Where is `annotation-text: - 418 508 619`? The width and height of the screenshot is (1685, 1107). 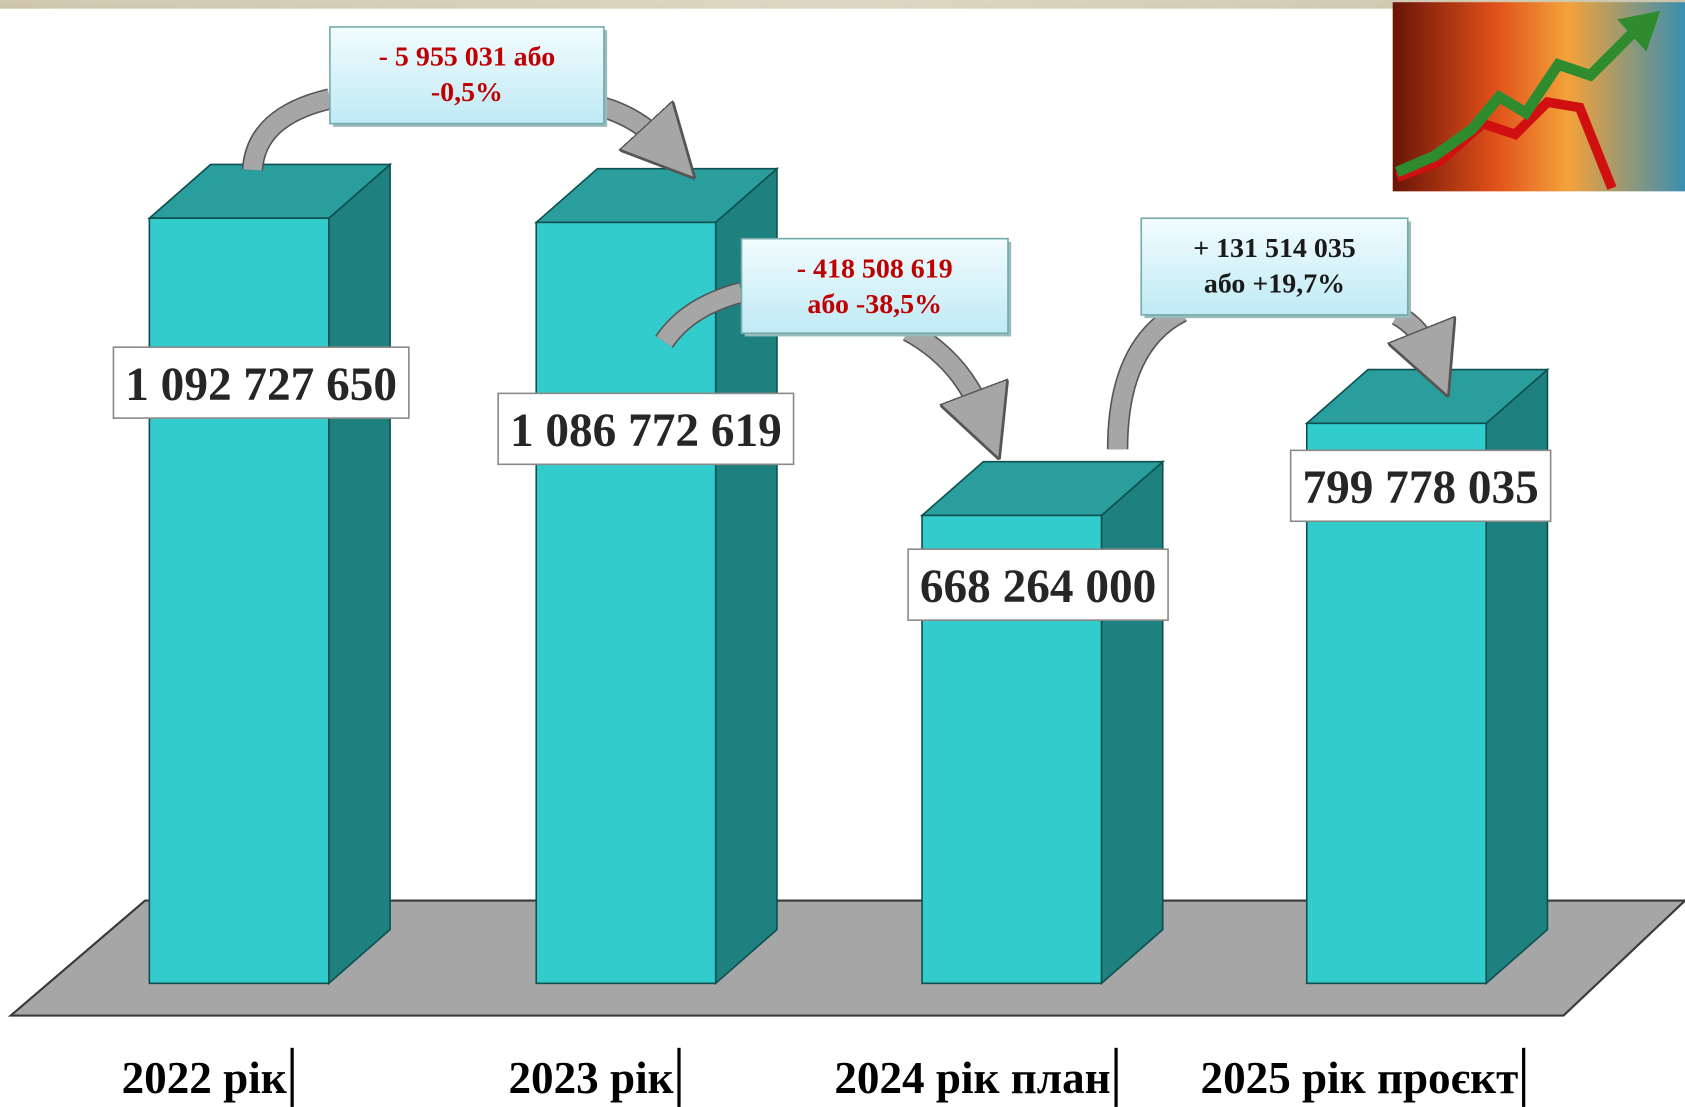
annotation-text: - 418 508 619 is located at coordinates (875, 268).